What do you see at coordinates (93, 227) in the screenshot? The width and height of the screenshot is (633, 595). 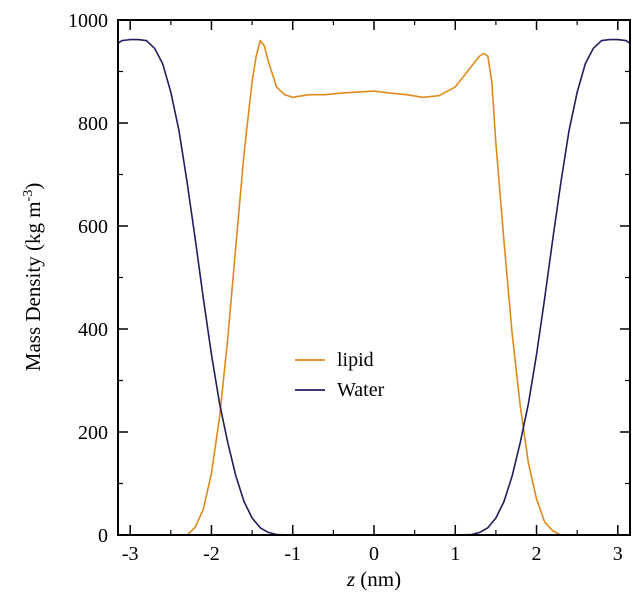 I see `y-tick-label: 600` at bounding box center [93, 227].